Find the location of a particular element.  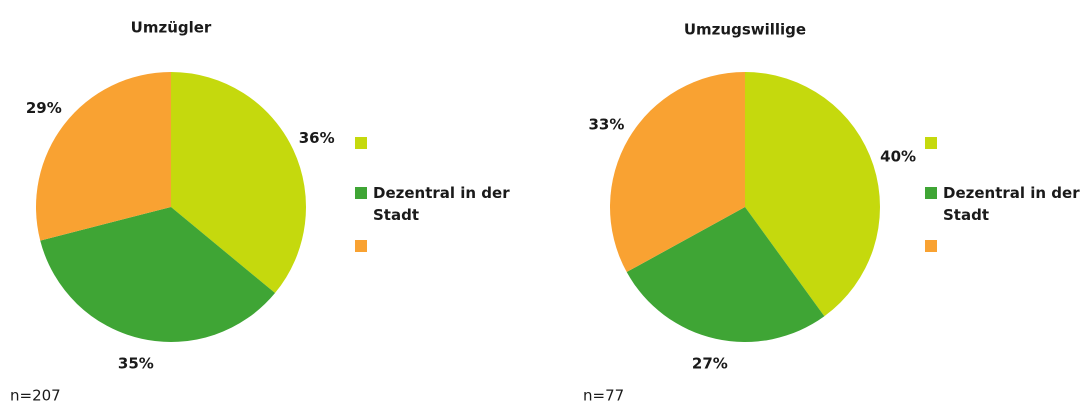

data-label: 29% is located at coordinates (44, 108).